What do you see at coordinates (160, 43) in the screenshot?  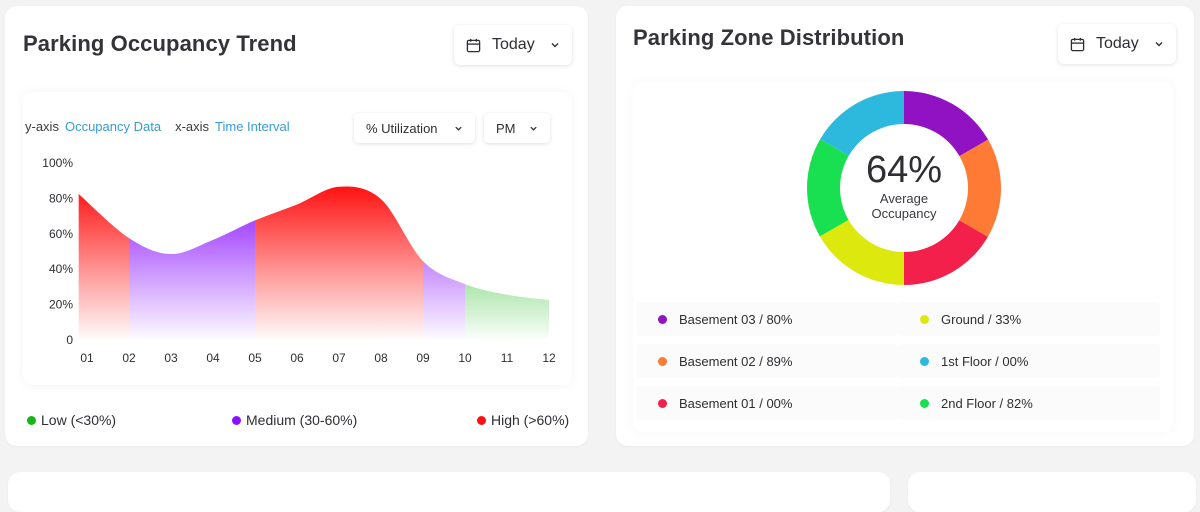 I see `occupancy-trend-title: Parking Occupancy Trend` at bounding box center [160, 43].